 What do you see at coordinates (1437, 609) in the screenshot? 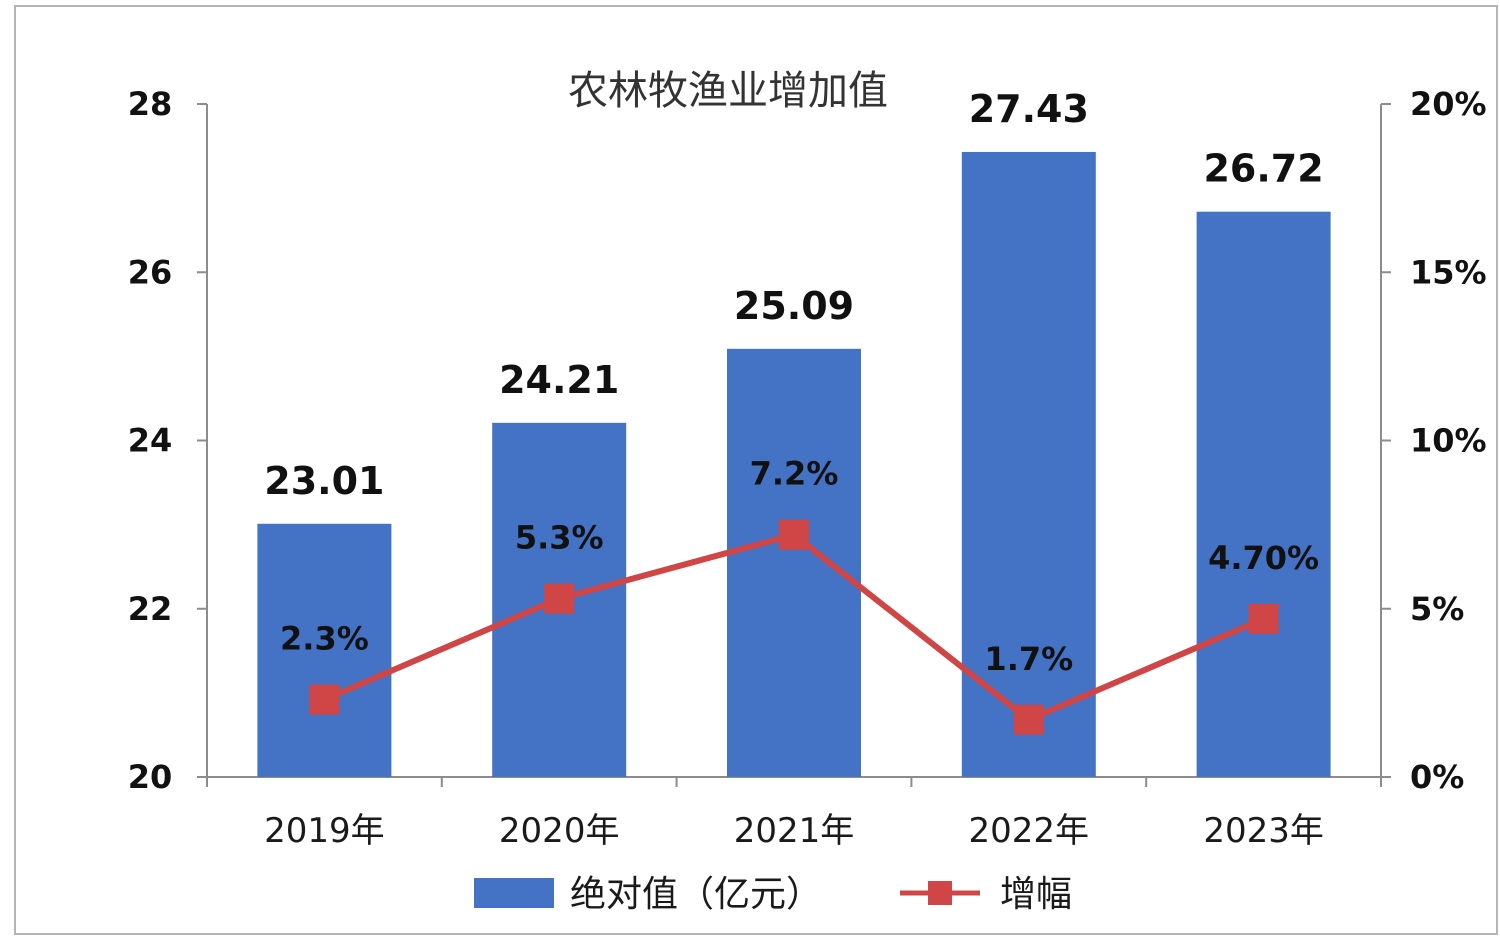
I see `y-right-tick-label: 5%` at bounding box center [1437, 609].